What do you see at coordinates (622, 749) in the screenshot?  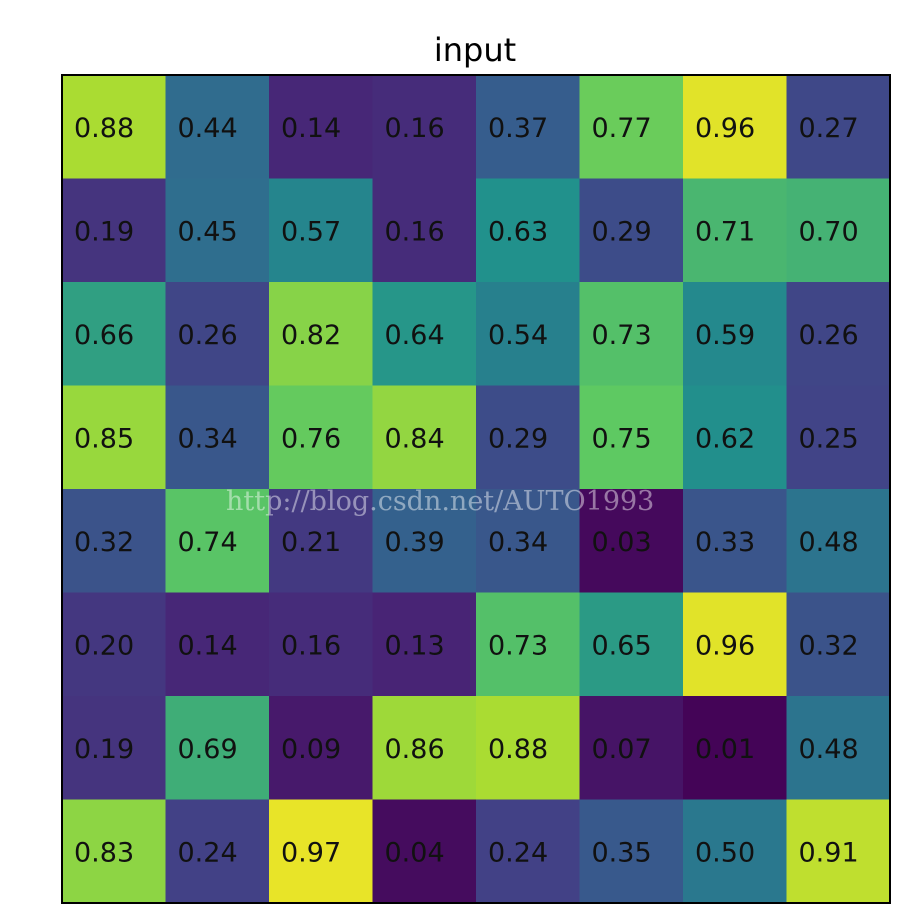 I see `cell-value-label: 0.07` at bounding box center [622, 749].